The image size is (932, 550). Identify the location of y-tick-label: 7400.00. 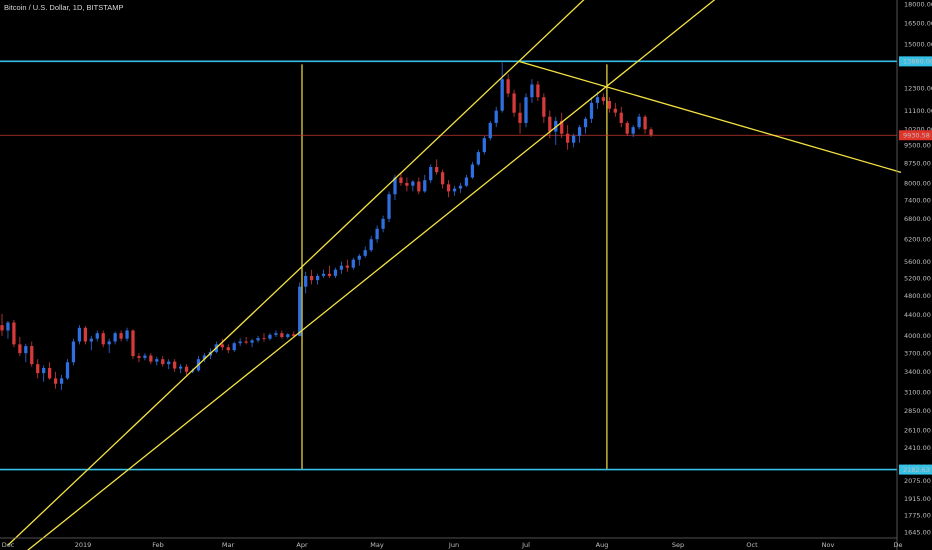
(917, 200).